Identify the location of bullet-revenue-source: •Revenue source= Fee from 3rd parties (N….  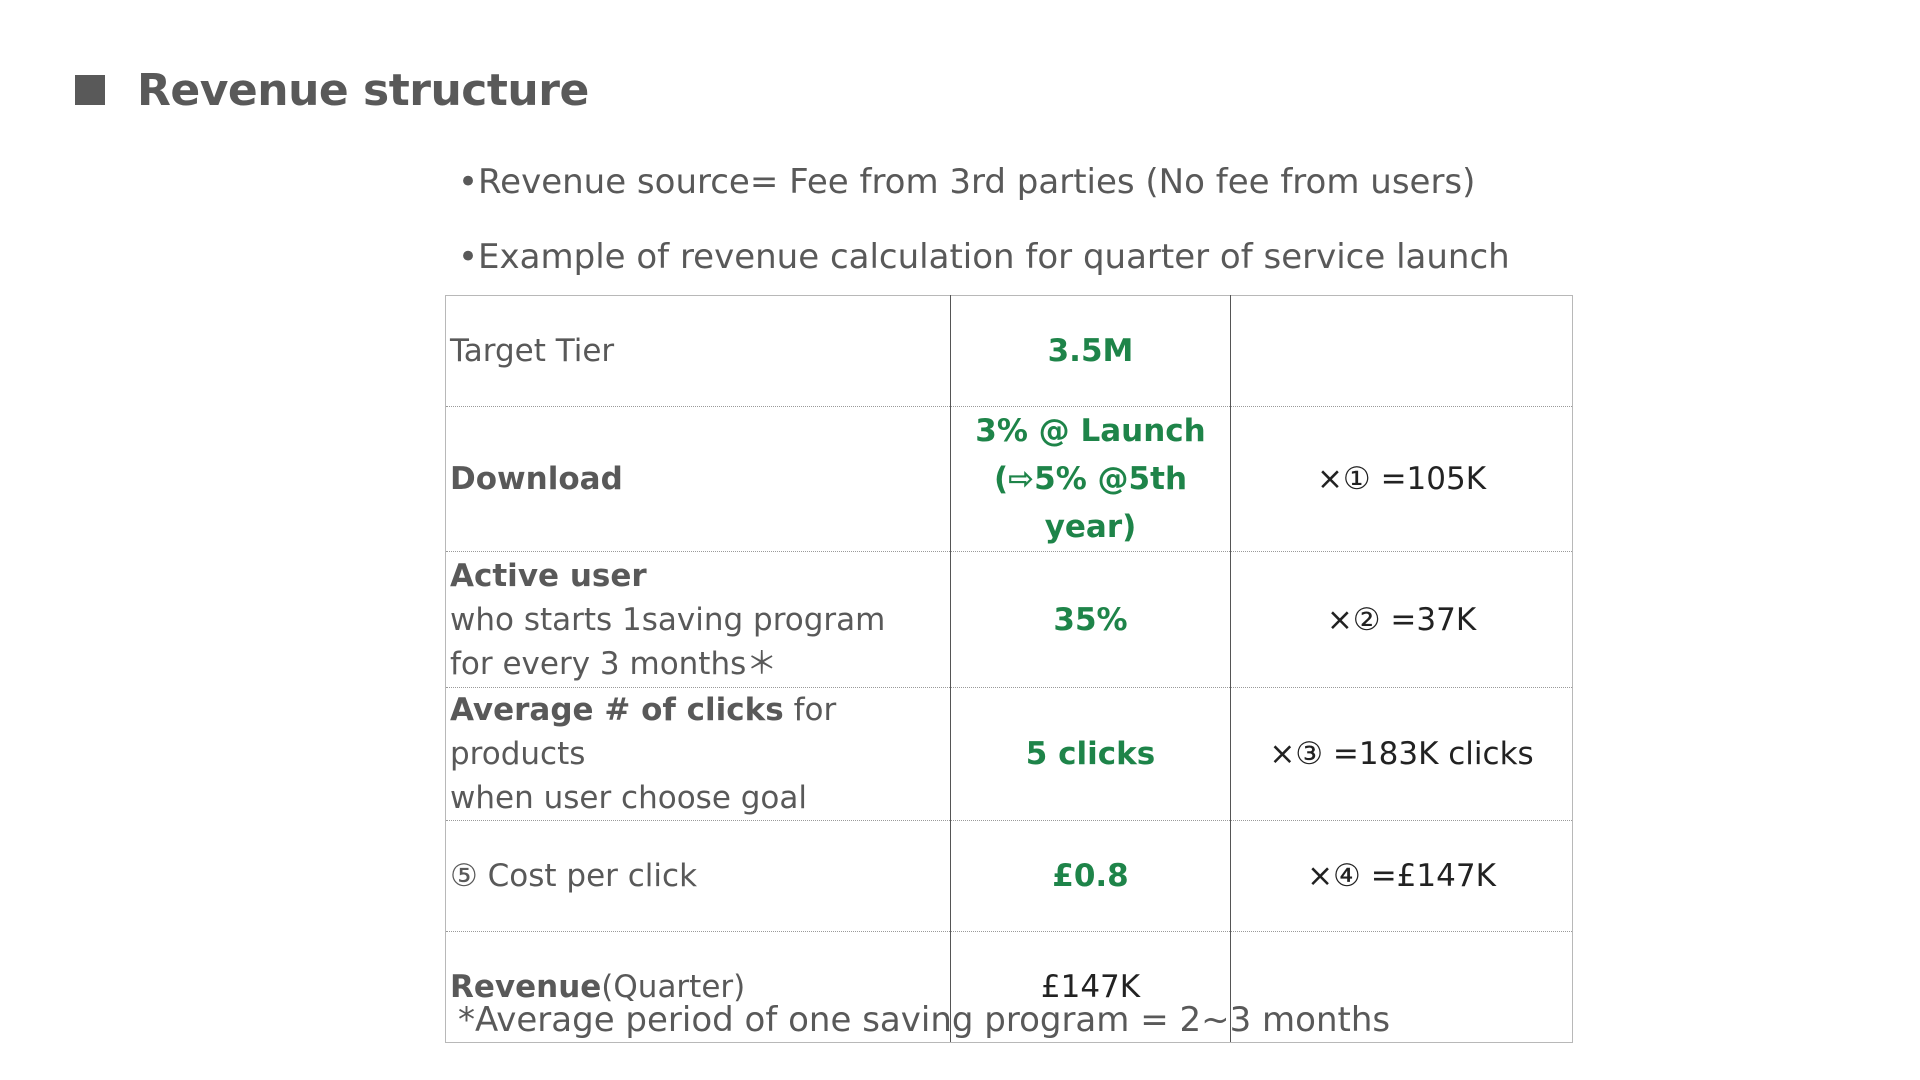
(967, 182).